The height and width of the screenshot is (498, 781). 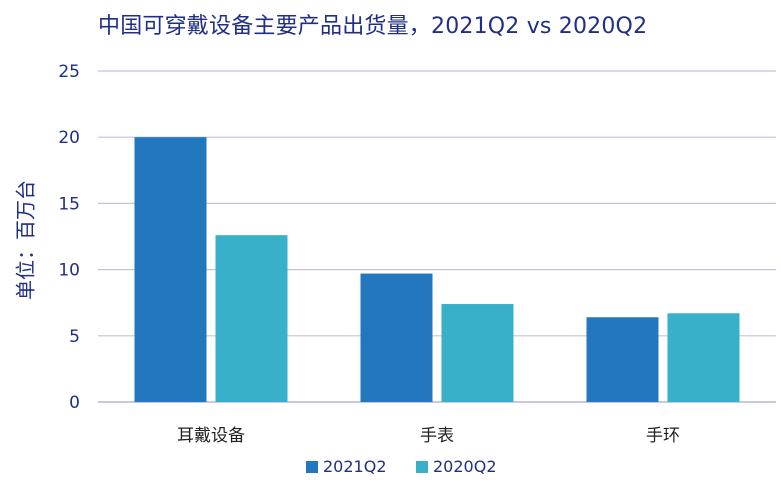 I want to click on chart-title: 中国可穿戴设备主要产品出货量，2021Q2 vs 2020Q2, so click(x=373, y=26).